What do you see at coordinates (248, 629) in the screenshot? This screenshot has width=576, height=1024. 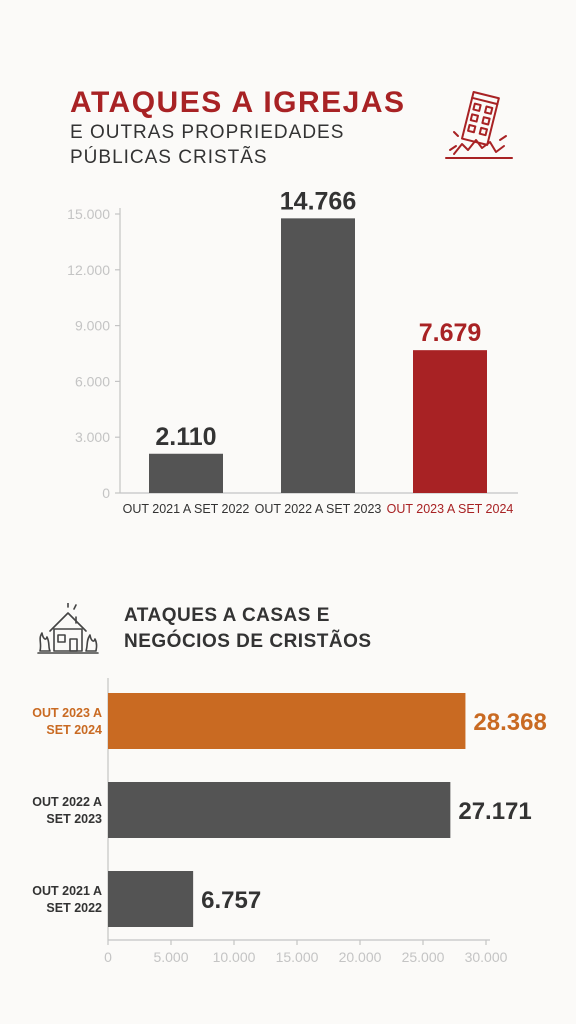 I see `section2-title: ATAQUES A CASAS E NEGÓCIOS DE CRISTÃOS` at bounding box center [248, 629].